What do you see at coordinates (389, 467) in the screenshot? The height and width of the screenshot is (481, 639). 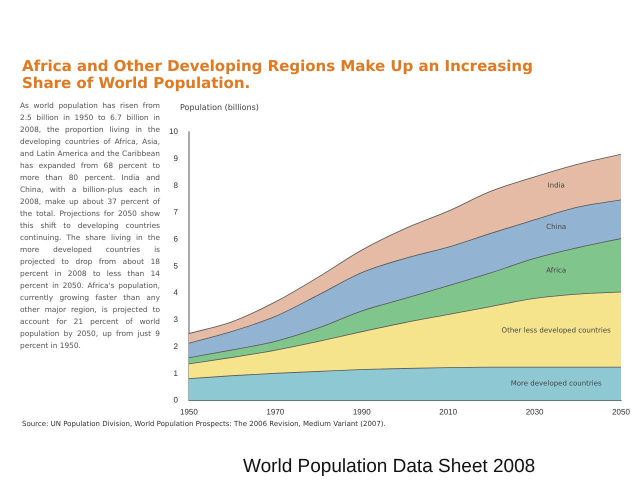 I see `text: World Population Data Sheet 2008` at bounding box center [389, 467].